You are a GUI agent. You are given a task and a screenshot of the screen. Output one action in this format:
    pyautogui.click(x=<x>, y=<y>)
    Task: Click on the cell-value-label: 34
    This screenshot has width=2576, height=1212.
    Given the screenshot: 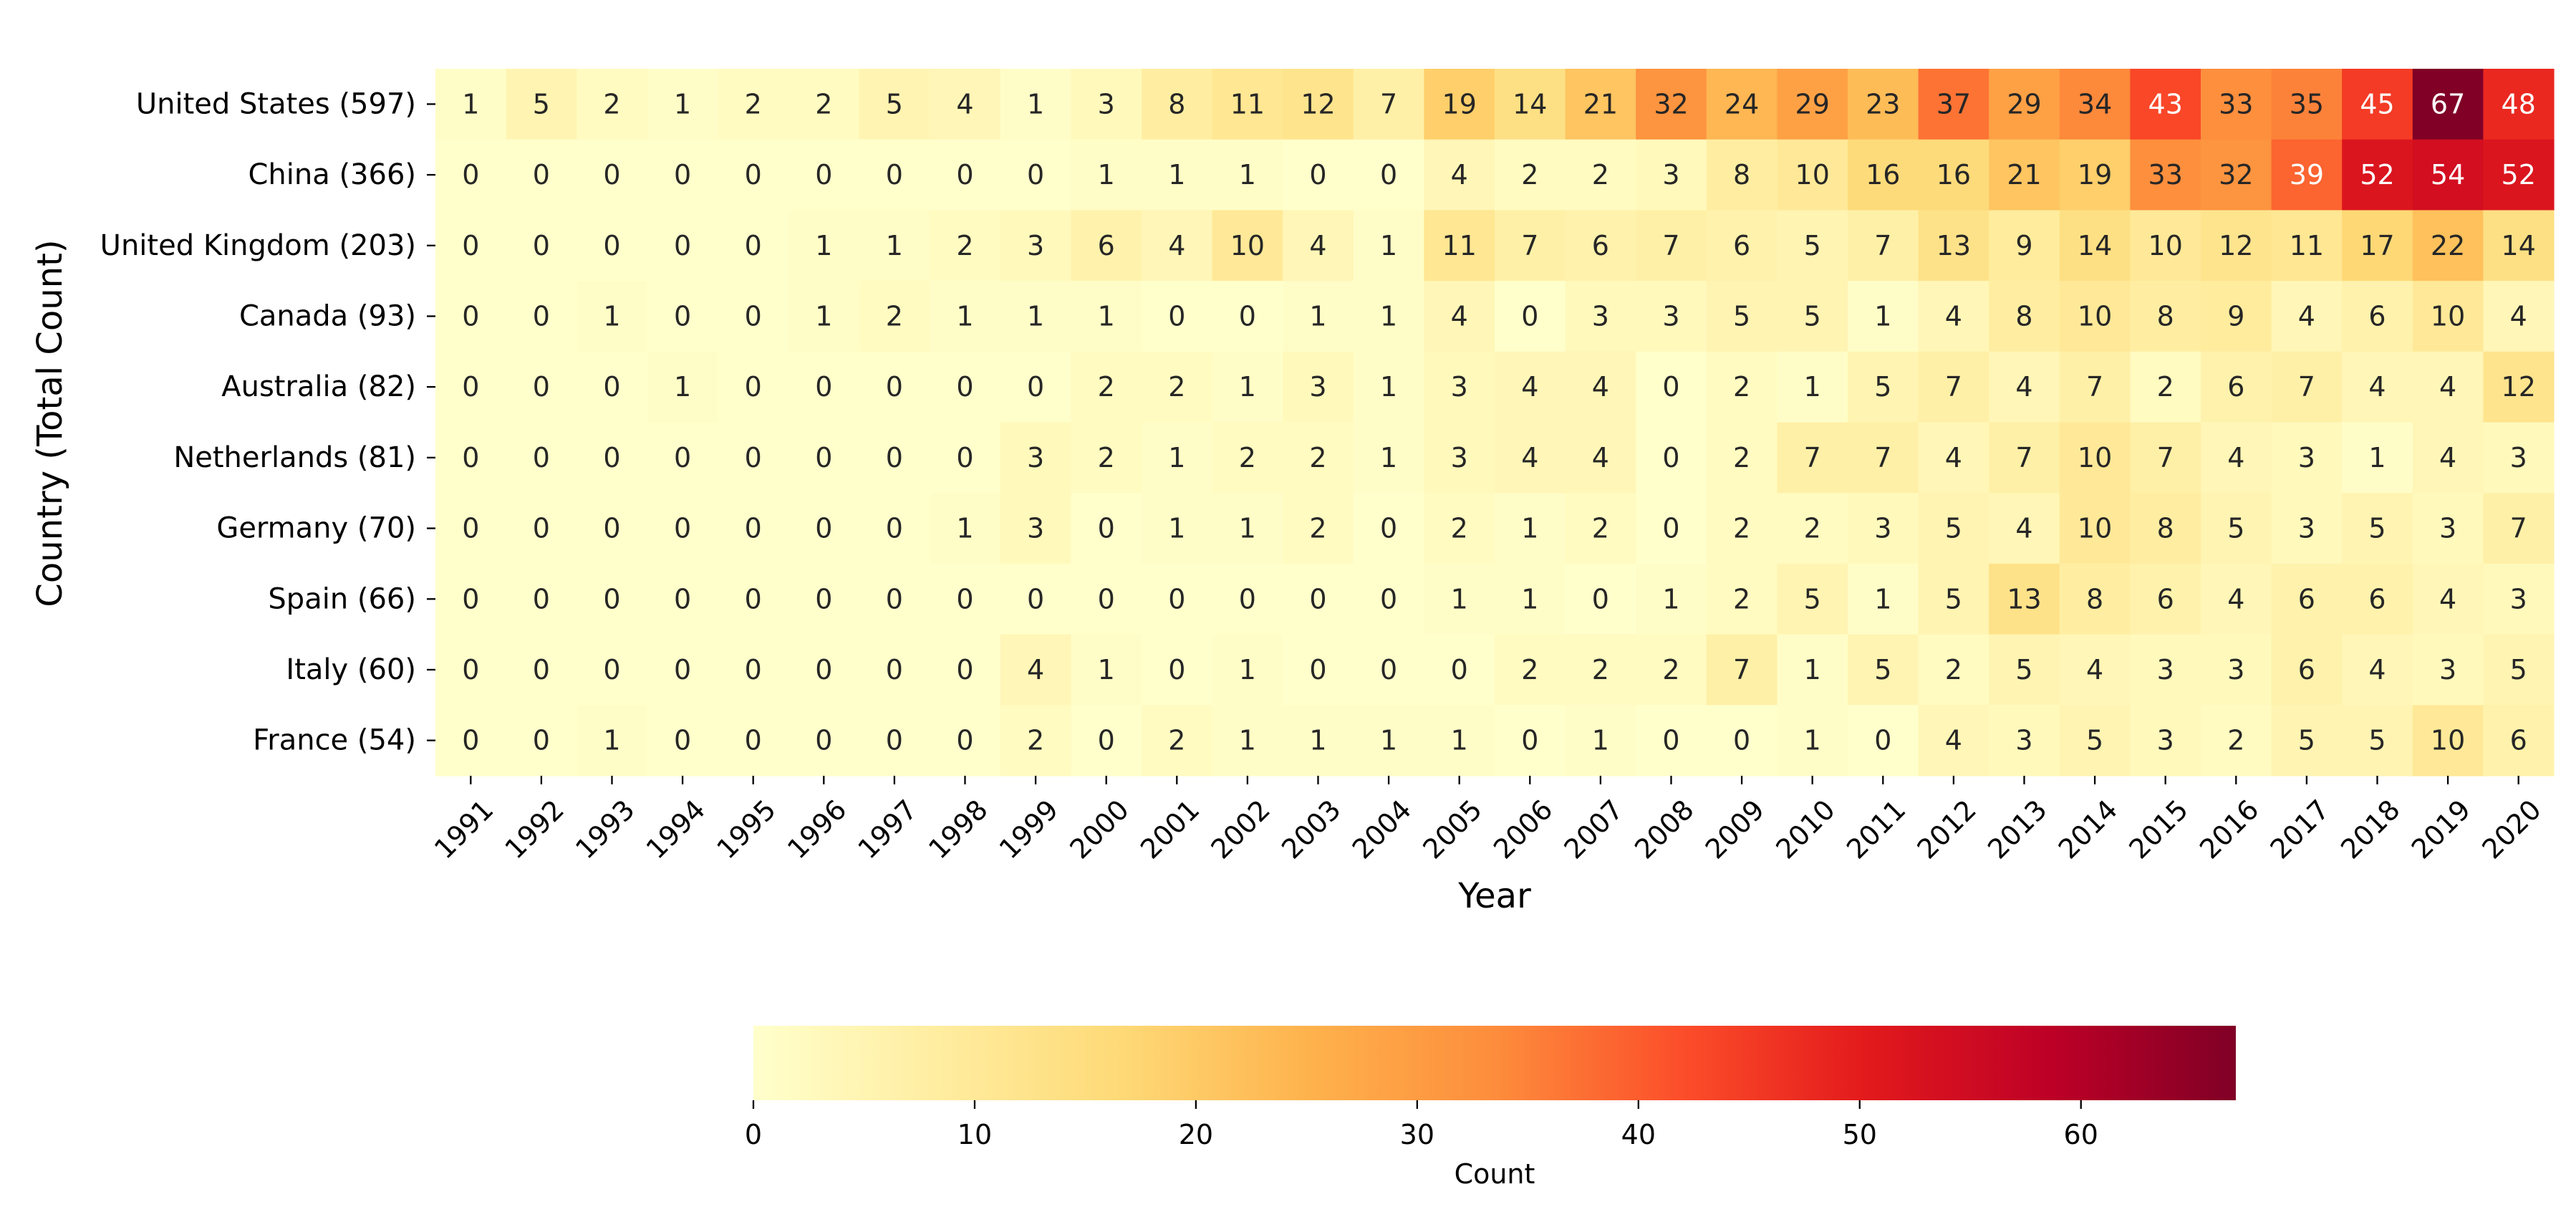 What is the action you would take?
    pyautogui.click(x=2095, y=104)
    